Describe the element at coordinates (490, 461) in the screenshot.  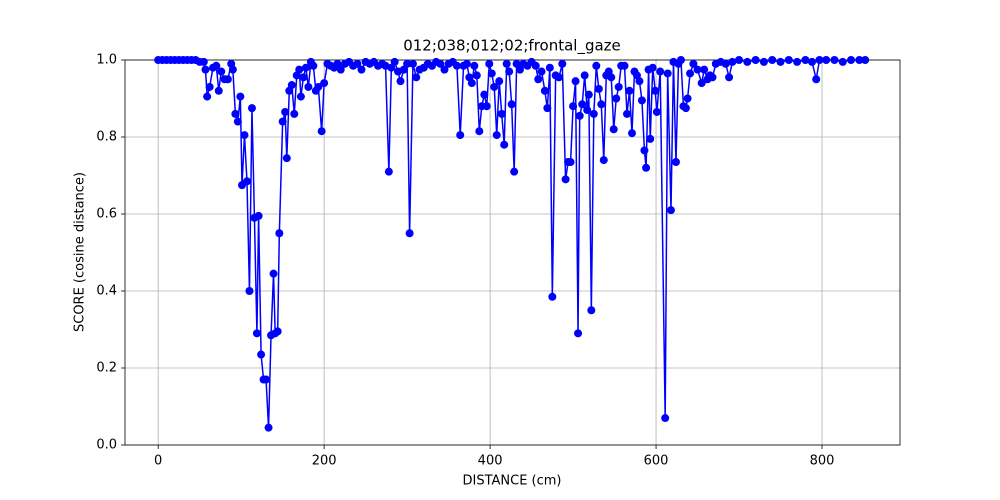
I see `x-tick-label: 400` at that location.